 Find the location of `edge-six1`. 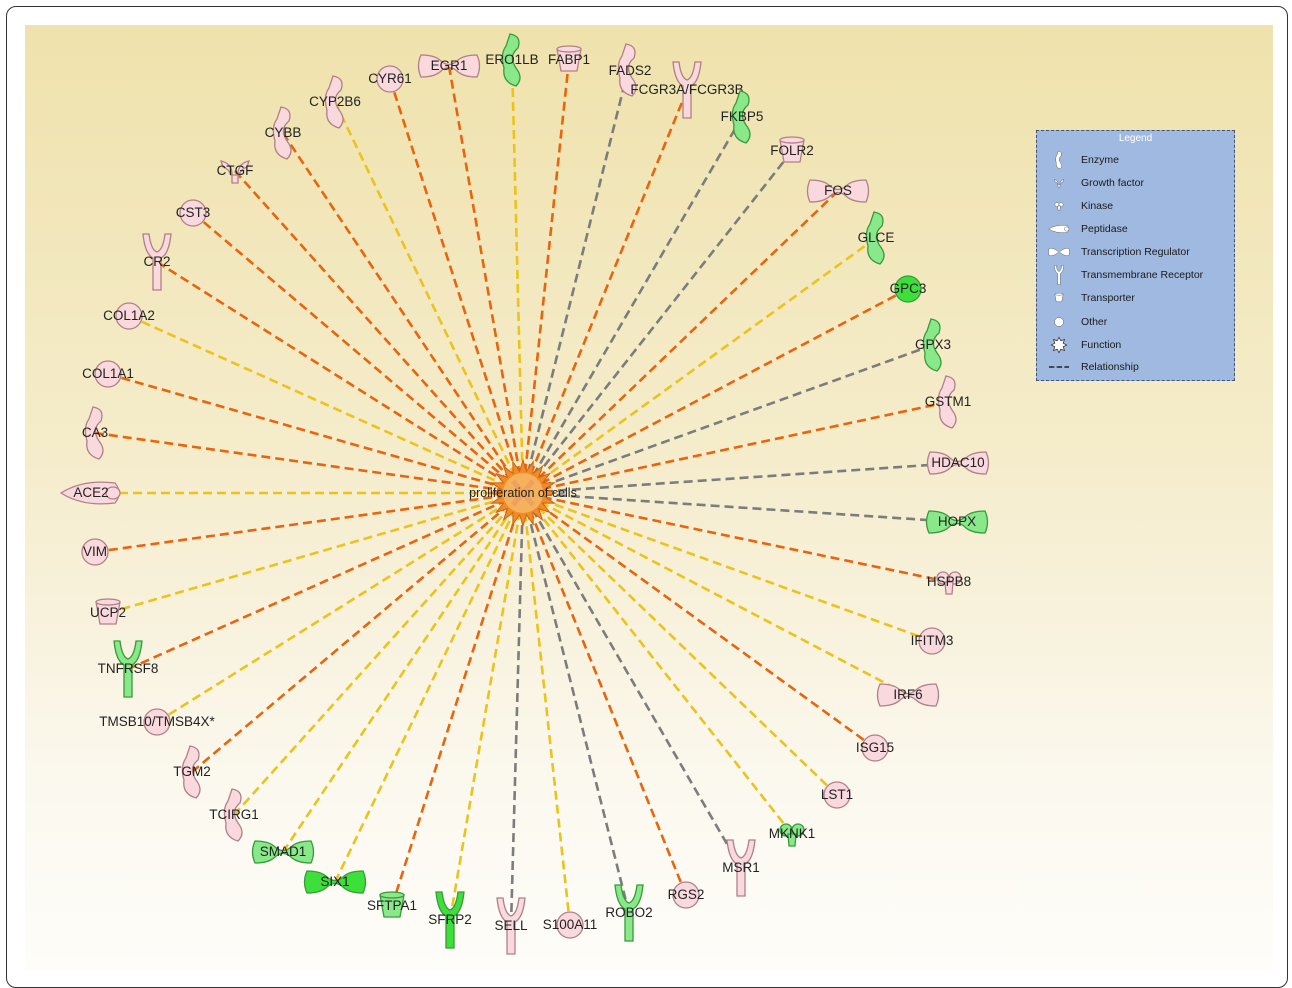

edge-six1 is located at coordinates (429, 687).